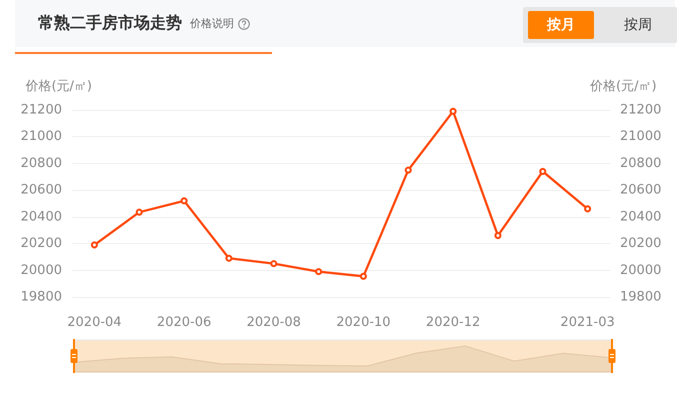 This screenshot has height=400, width=683. Describe the element at coordinates (41, 190) in the screenshot. I see `y-tick-label: 20600` at that location.